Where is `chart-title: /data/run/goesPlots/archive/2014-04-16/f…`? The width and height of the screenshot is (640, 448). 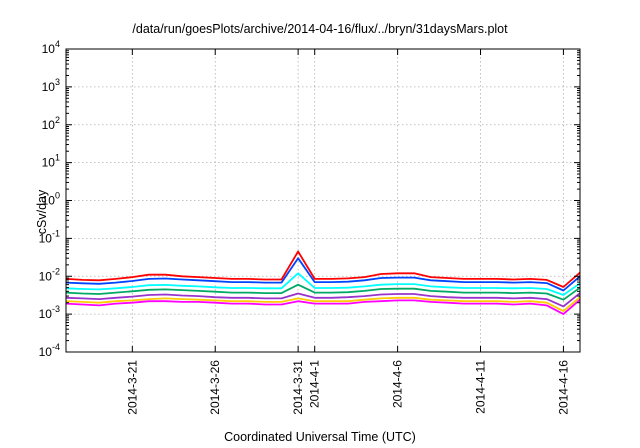
chart-title: /data/run/goesPlots/archive/2014-04-16/f… is located at coordinates (320, 29).